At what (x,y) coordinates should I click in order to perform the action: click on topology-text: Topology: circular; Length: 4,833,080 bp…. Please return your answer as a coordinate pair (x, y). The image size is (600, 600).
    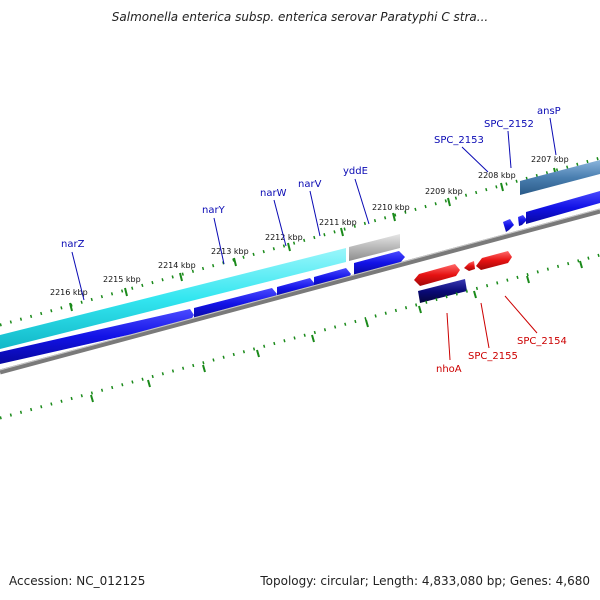
    Looking at the image, I should click on (425, 581).